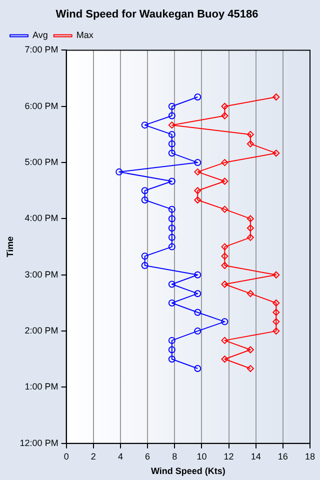 This screenshot has height=480, width=320. I want to click on y-tick-label: 5:00 PM, so click(41, 162).